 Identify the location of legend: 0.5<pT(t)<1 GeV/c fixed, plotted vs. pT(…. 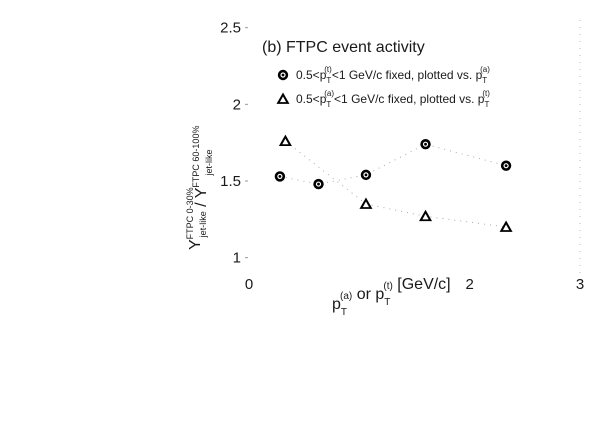
(383, 87).